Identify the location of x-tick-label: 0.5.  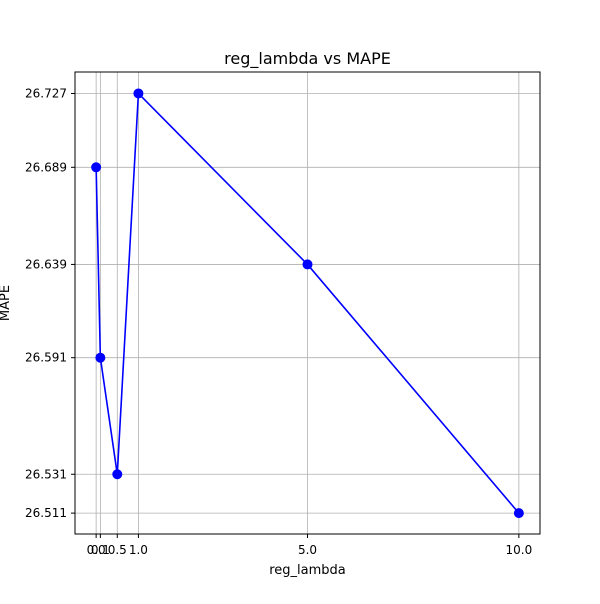
(117, 550).